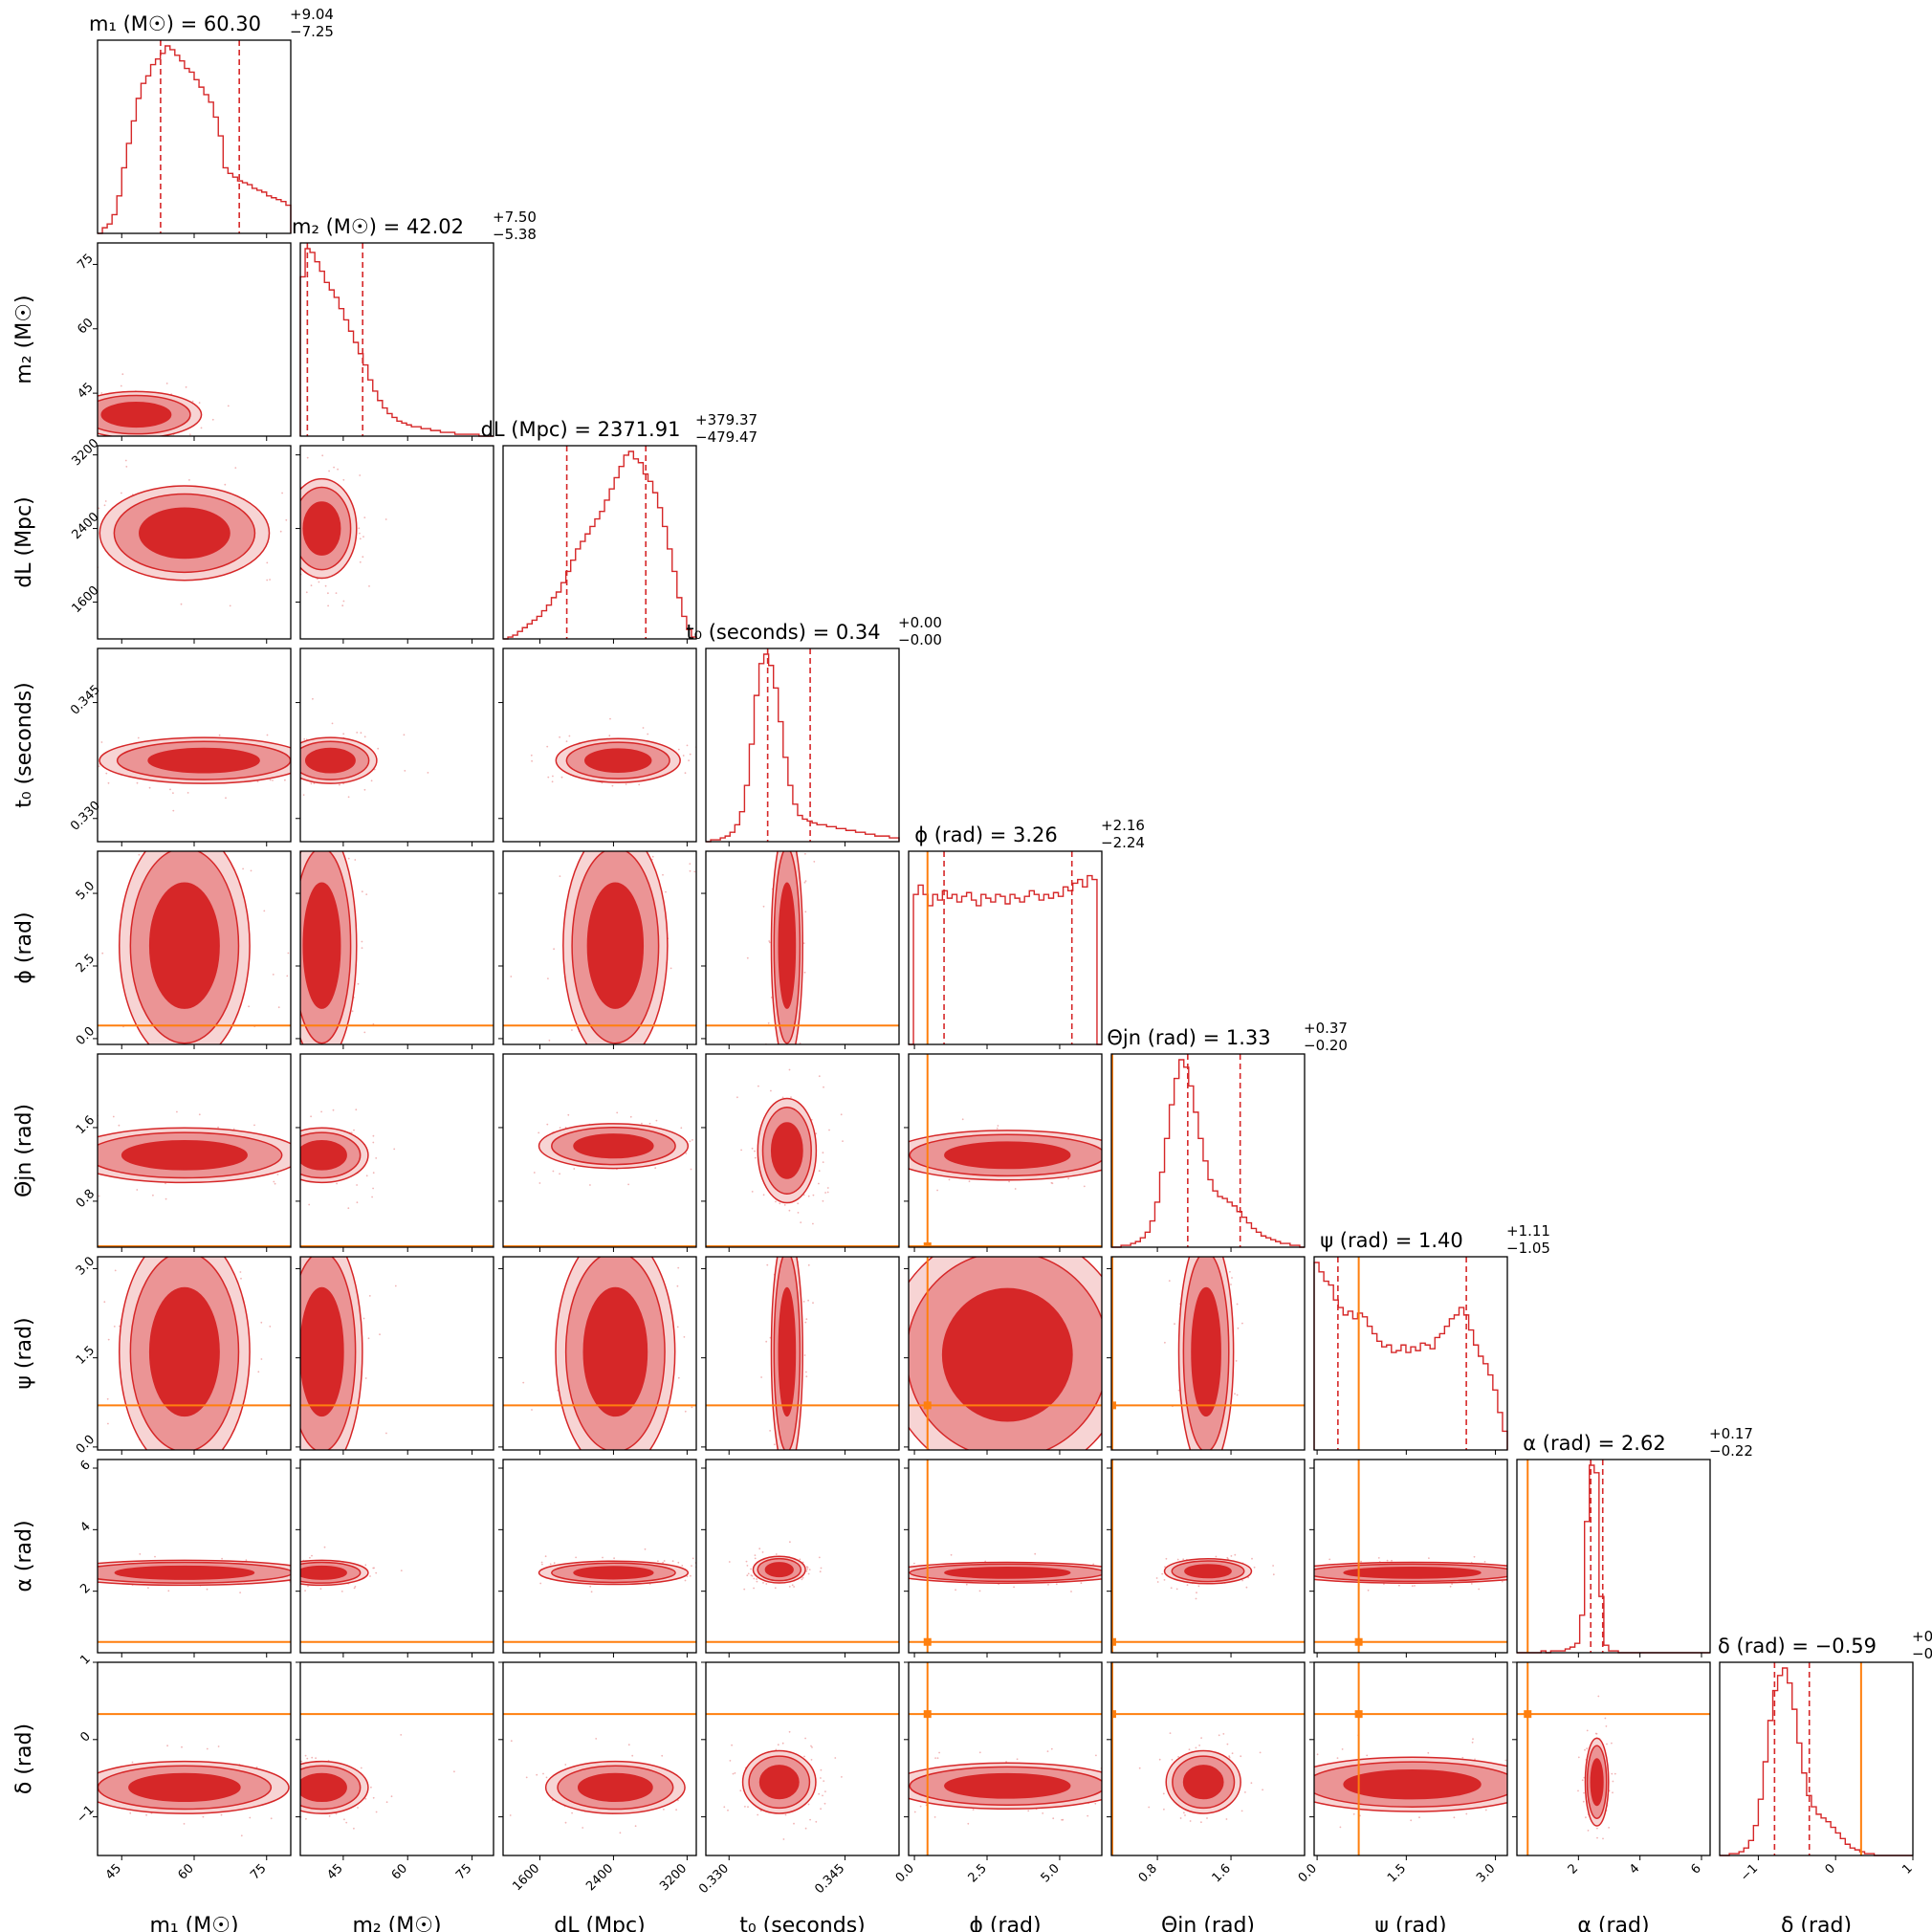  What do you see at coordinates (779, 1782) in the screenshot?
I see `contour-inner-delta-t0` at bounding box center [779, 1782].